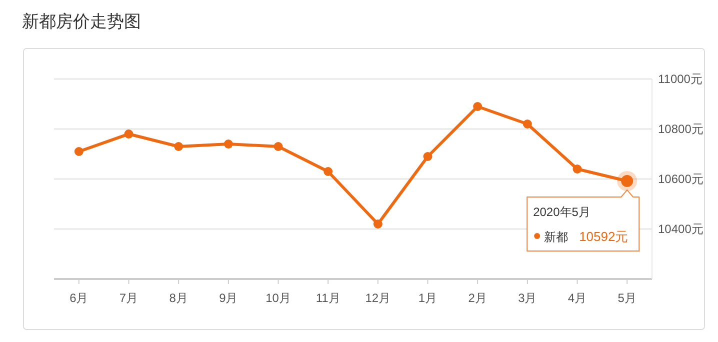 The image size is (718, 342). Describe the element at coordinates (378, 298) in the screenshot. I see `x-tick-label: 12月` at that location.